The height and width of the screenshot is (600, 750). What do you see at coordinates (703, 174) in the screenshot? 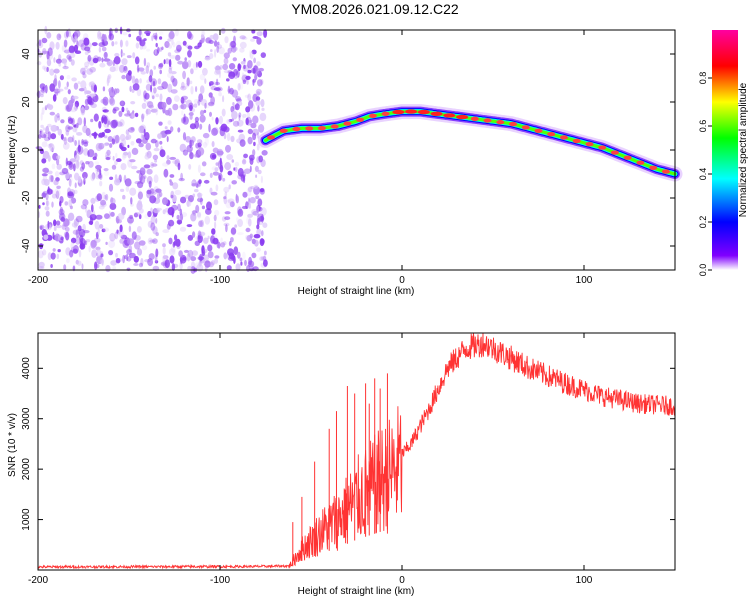
I see `colorbar-tick-label: 0.4` at bounding box center [703, 174].